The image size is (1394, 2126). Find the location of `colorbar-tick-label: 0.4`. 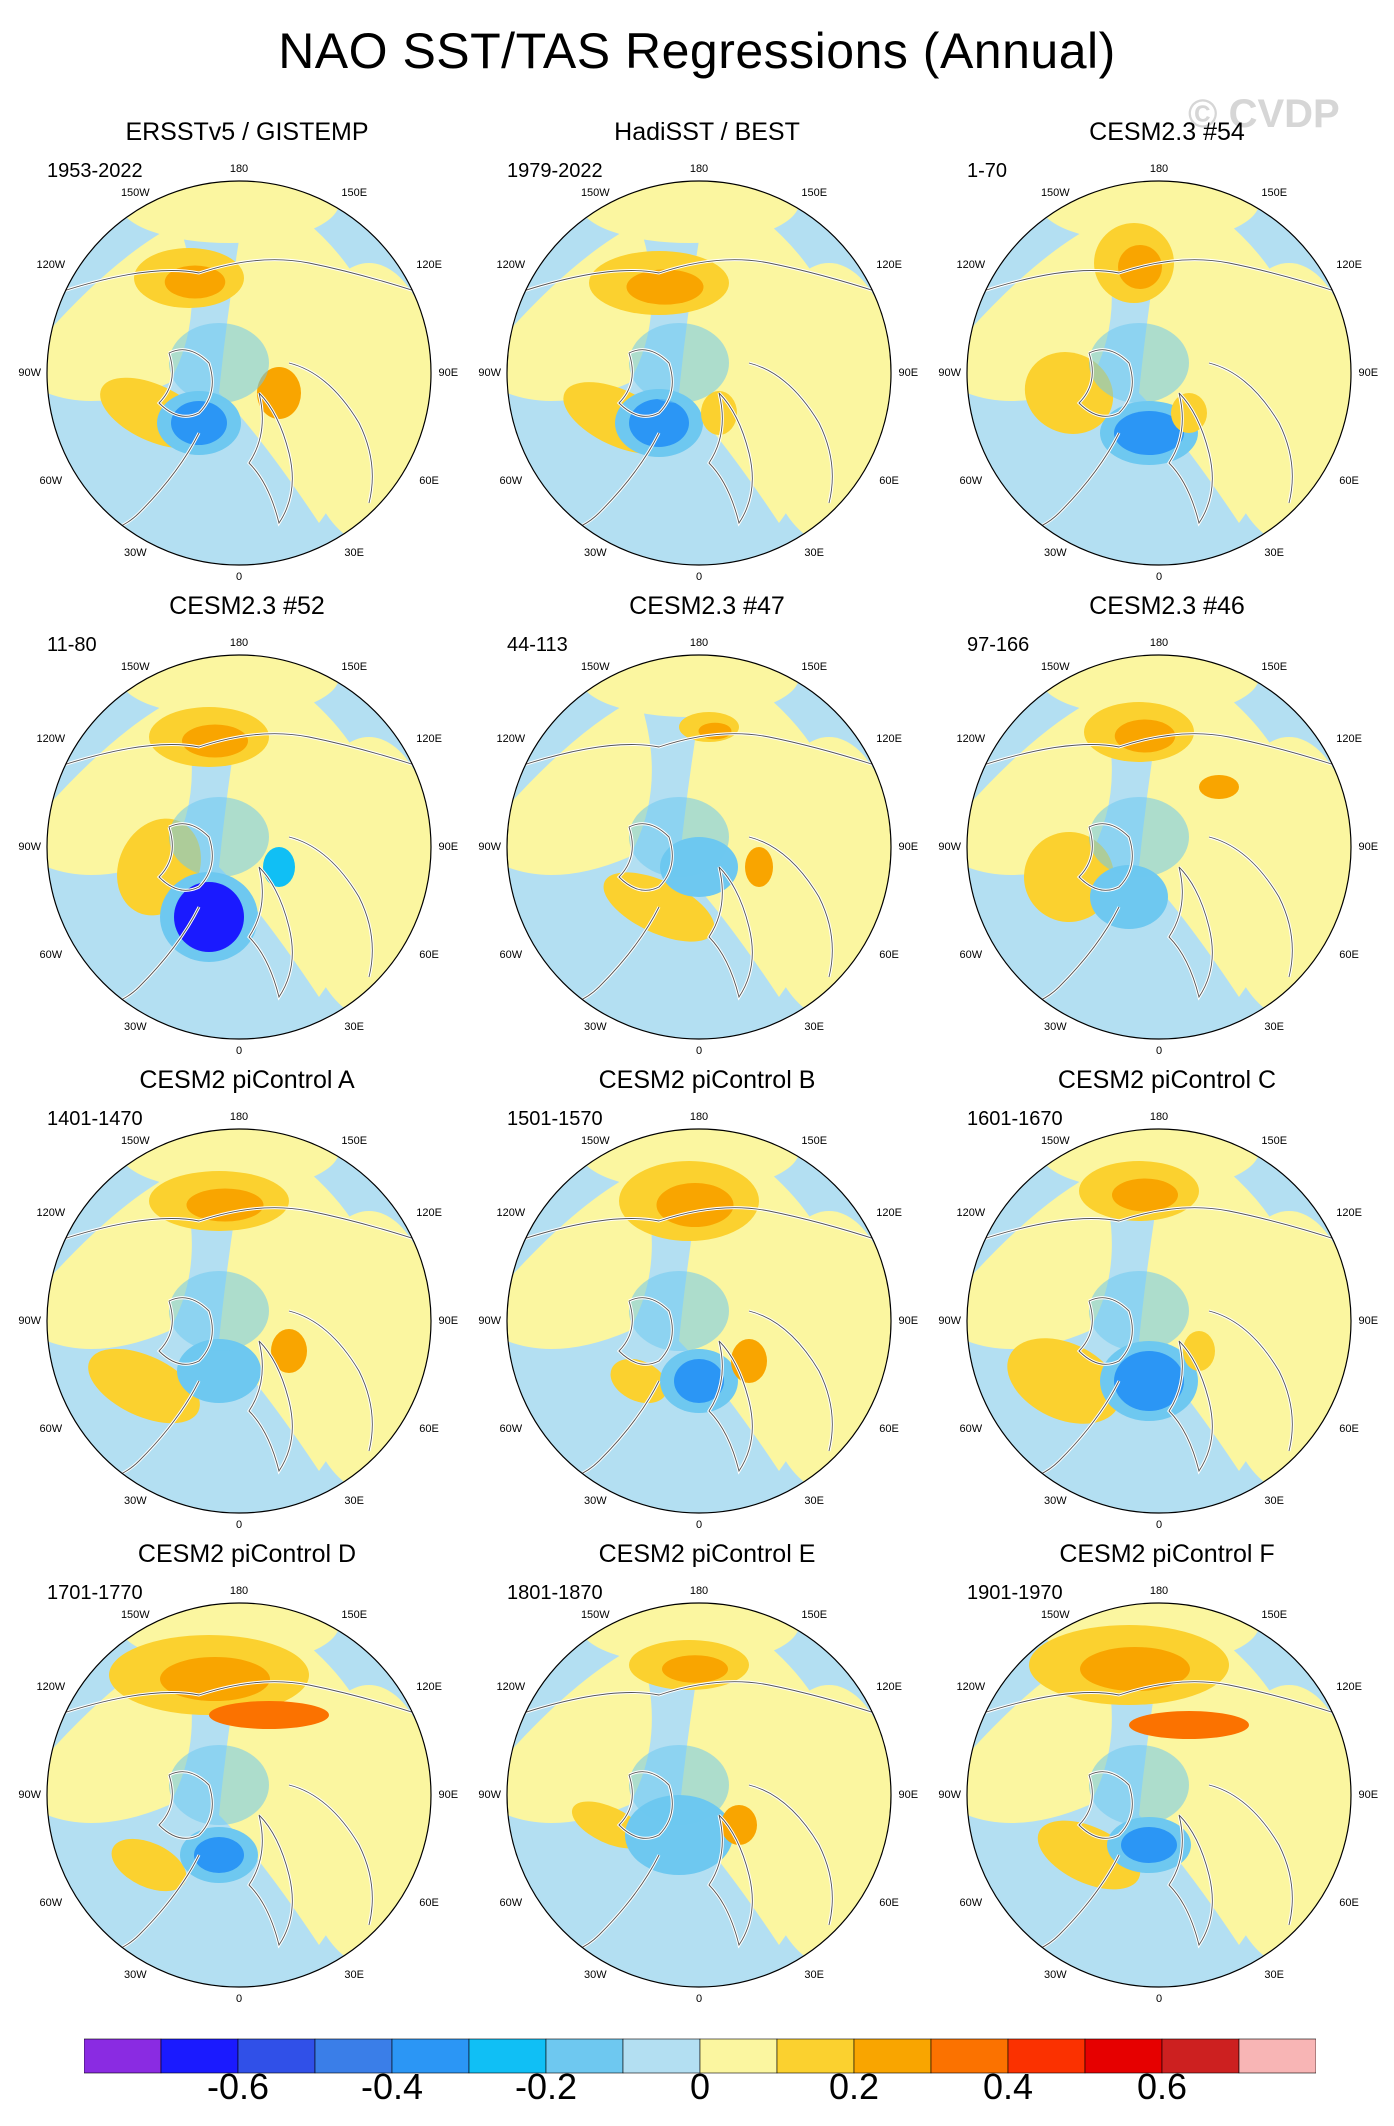

colorbar-tick-label: 0.4 is located at coordinates (1008, 2086).